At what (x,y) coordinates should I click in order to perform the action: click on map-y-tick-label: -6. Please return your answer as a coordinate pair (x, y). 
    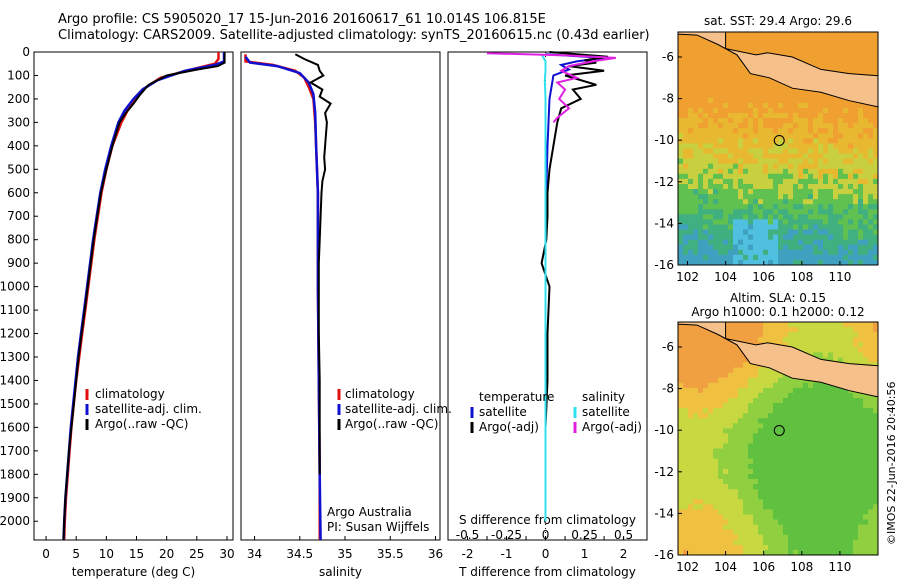
    Looking at the image, I should click on (668, 347).